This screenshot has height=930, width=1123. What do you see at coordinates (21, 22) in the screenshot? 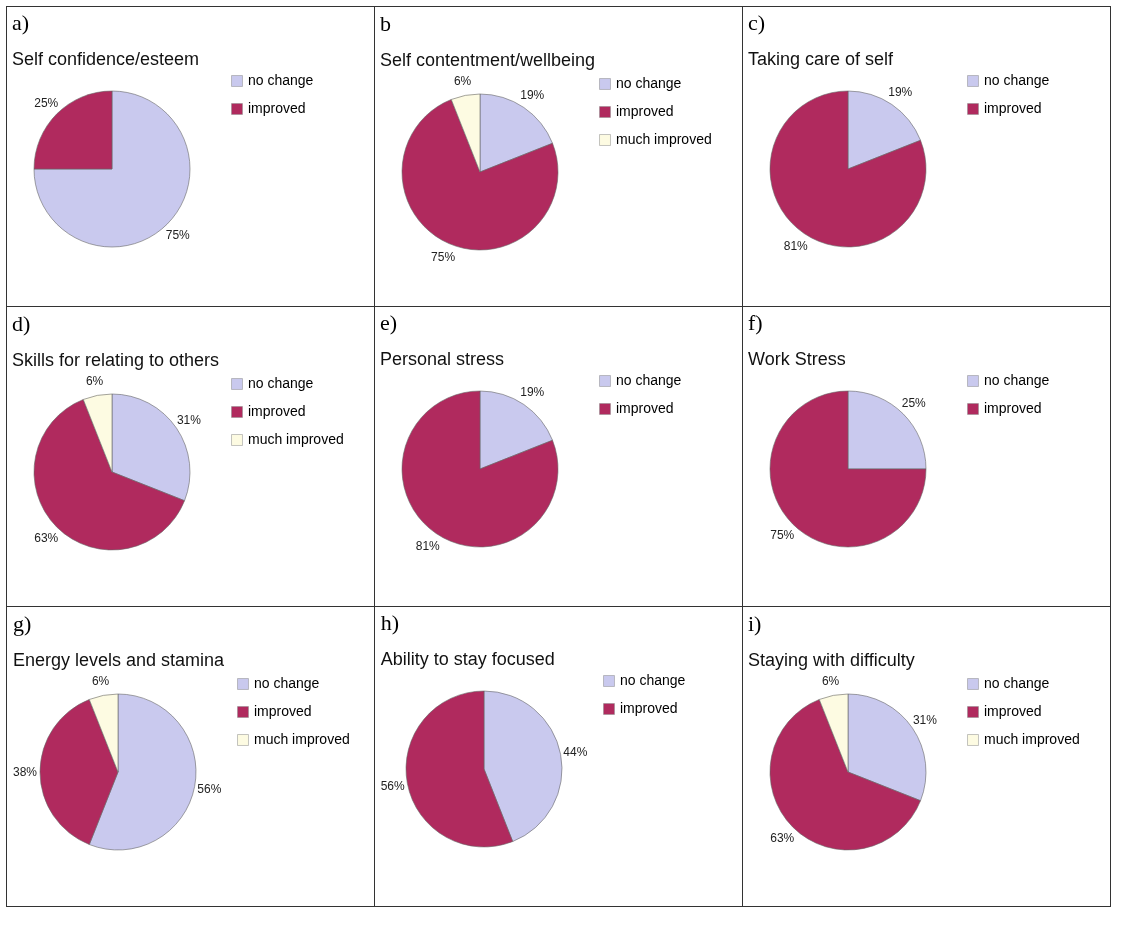
I see `chart-title: a)` at bounding box center [21, 22].